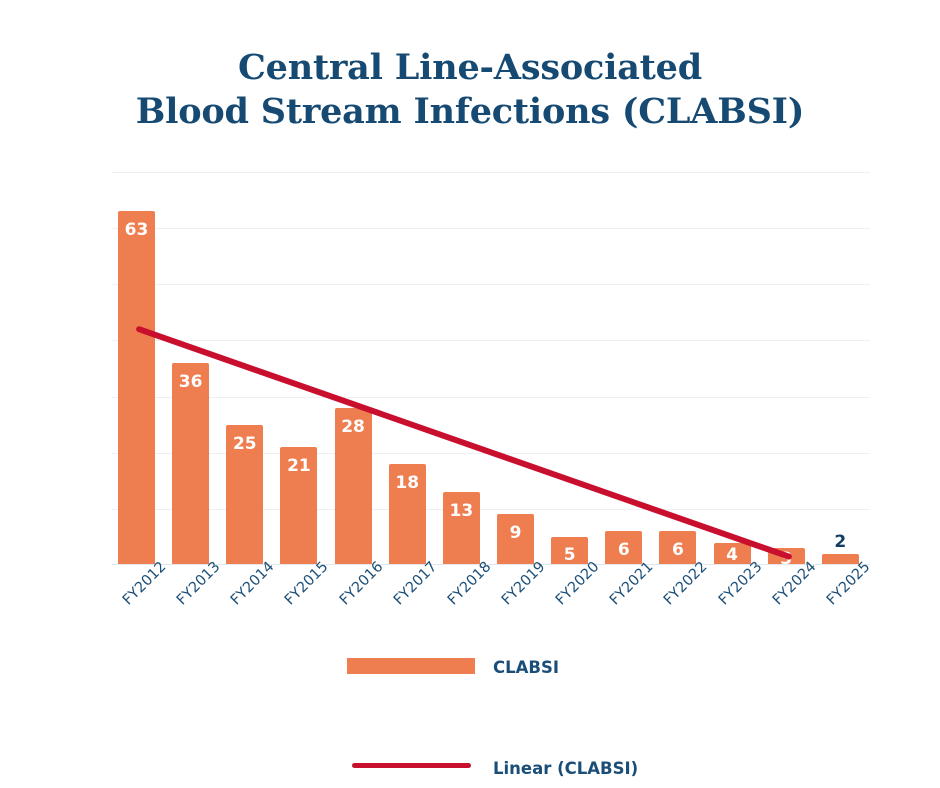 The height and width of the screenshot is (788, 940). Describe the element at coordinates (624, 548) in the screenshot. I see `bar-fy2021` at that location.